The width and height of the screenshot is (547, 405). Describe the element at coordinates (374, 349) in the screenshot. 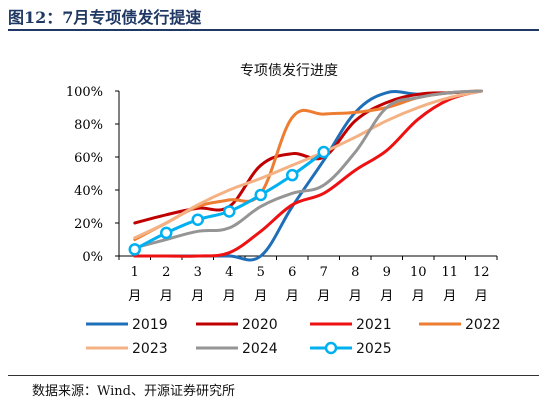

I see `legend-label-2025: 2025` at that location.